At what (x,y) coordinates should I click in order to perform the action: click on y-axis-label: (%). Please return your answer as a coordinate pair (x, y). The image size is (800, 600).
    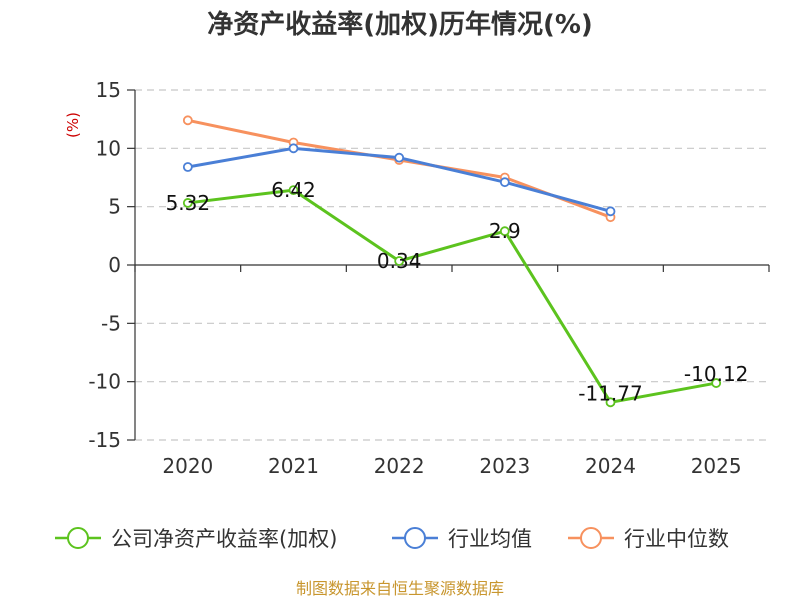
    Looking at the image, I should click on (73, 125).